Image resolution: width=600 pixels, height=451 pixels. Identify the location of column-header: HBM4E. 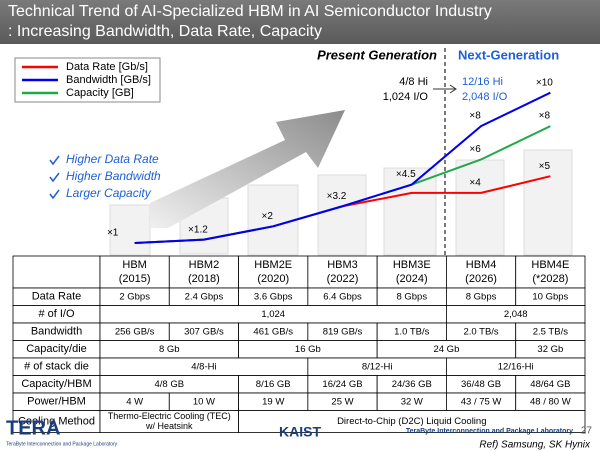
(550, 265).